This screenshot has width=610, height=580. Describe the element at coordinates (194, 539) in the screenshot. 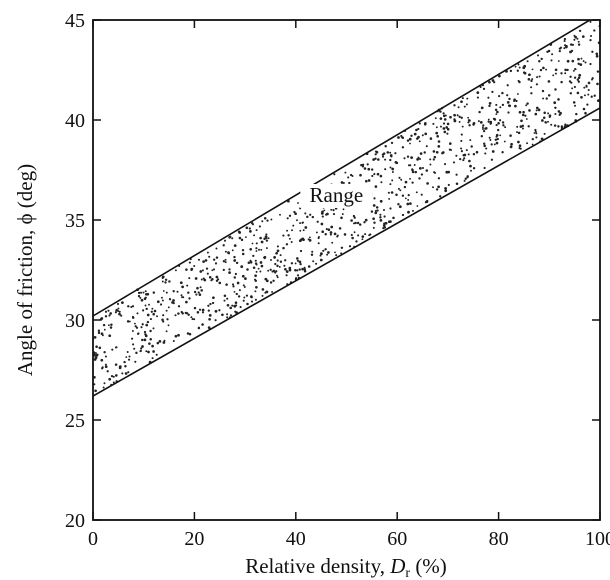

I see `x-tick-label: 20` at that location.